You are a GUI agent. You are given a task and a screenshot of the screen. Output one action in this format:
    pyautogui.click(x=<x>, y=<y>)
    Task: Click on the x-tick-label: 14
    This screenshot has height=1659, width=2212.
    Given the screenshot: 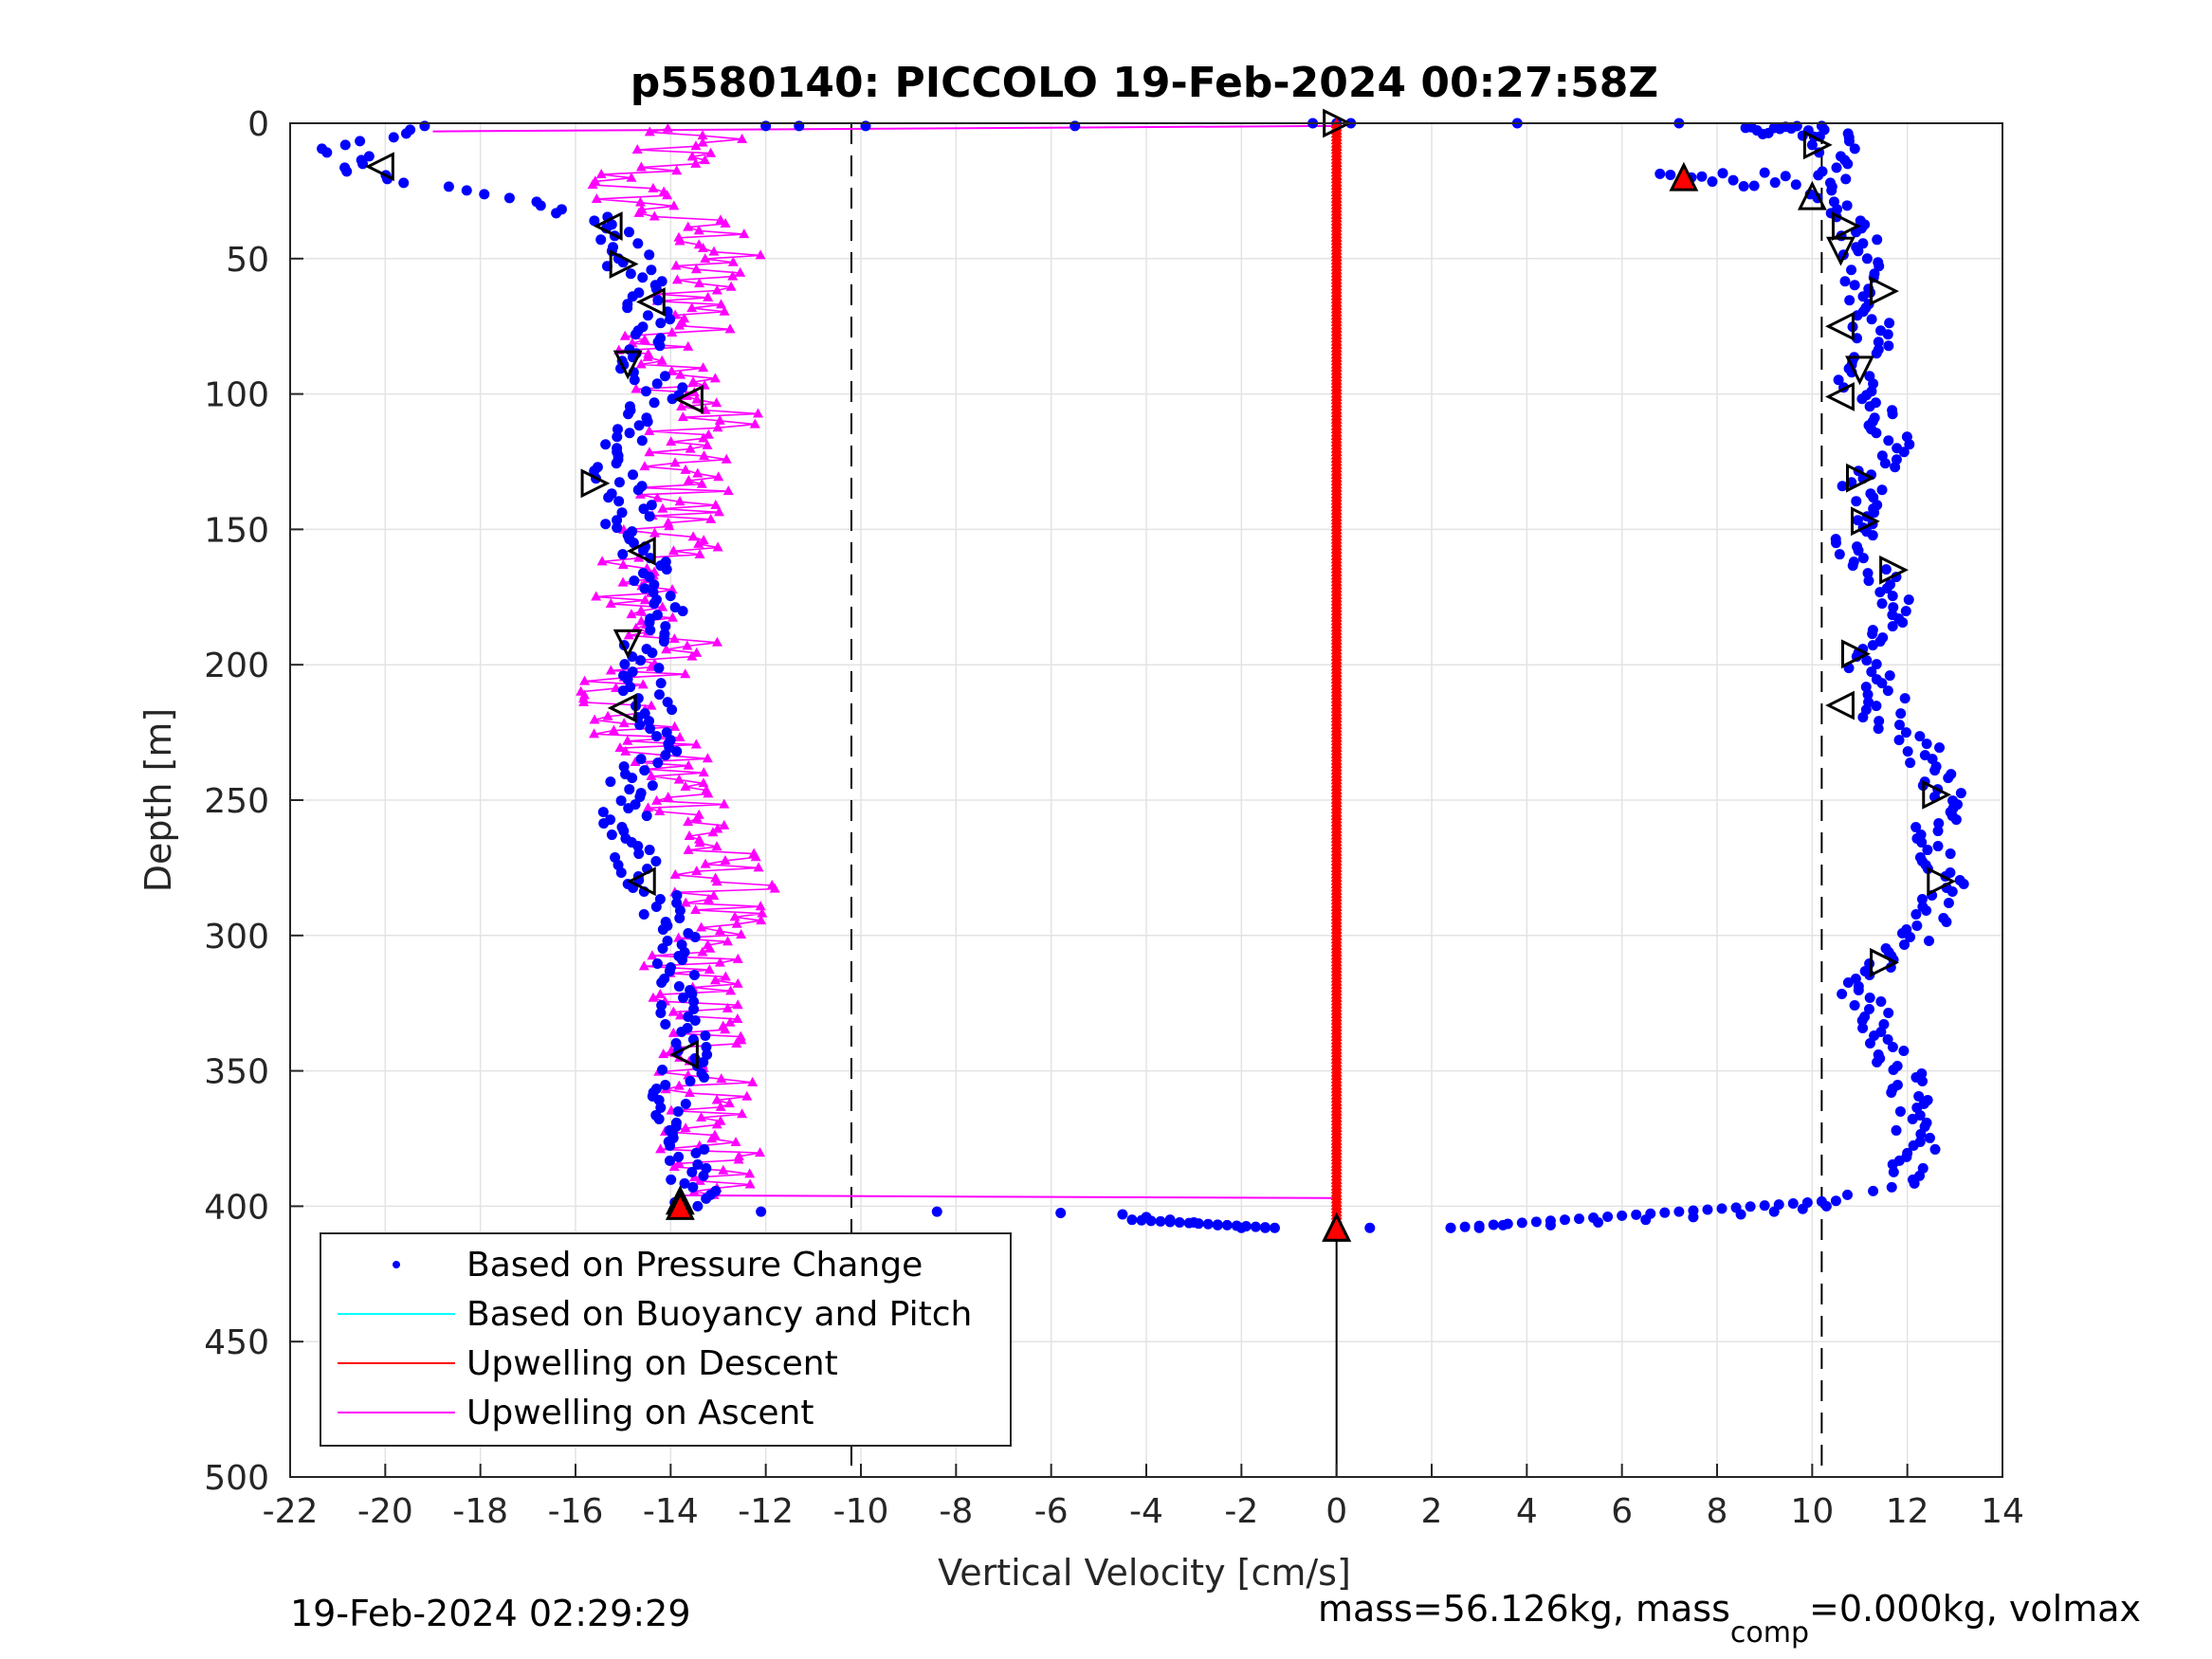 What is the action you would take?
    pyautogui.click(x=2003, y=1511)
    